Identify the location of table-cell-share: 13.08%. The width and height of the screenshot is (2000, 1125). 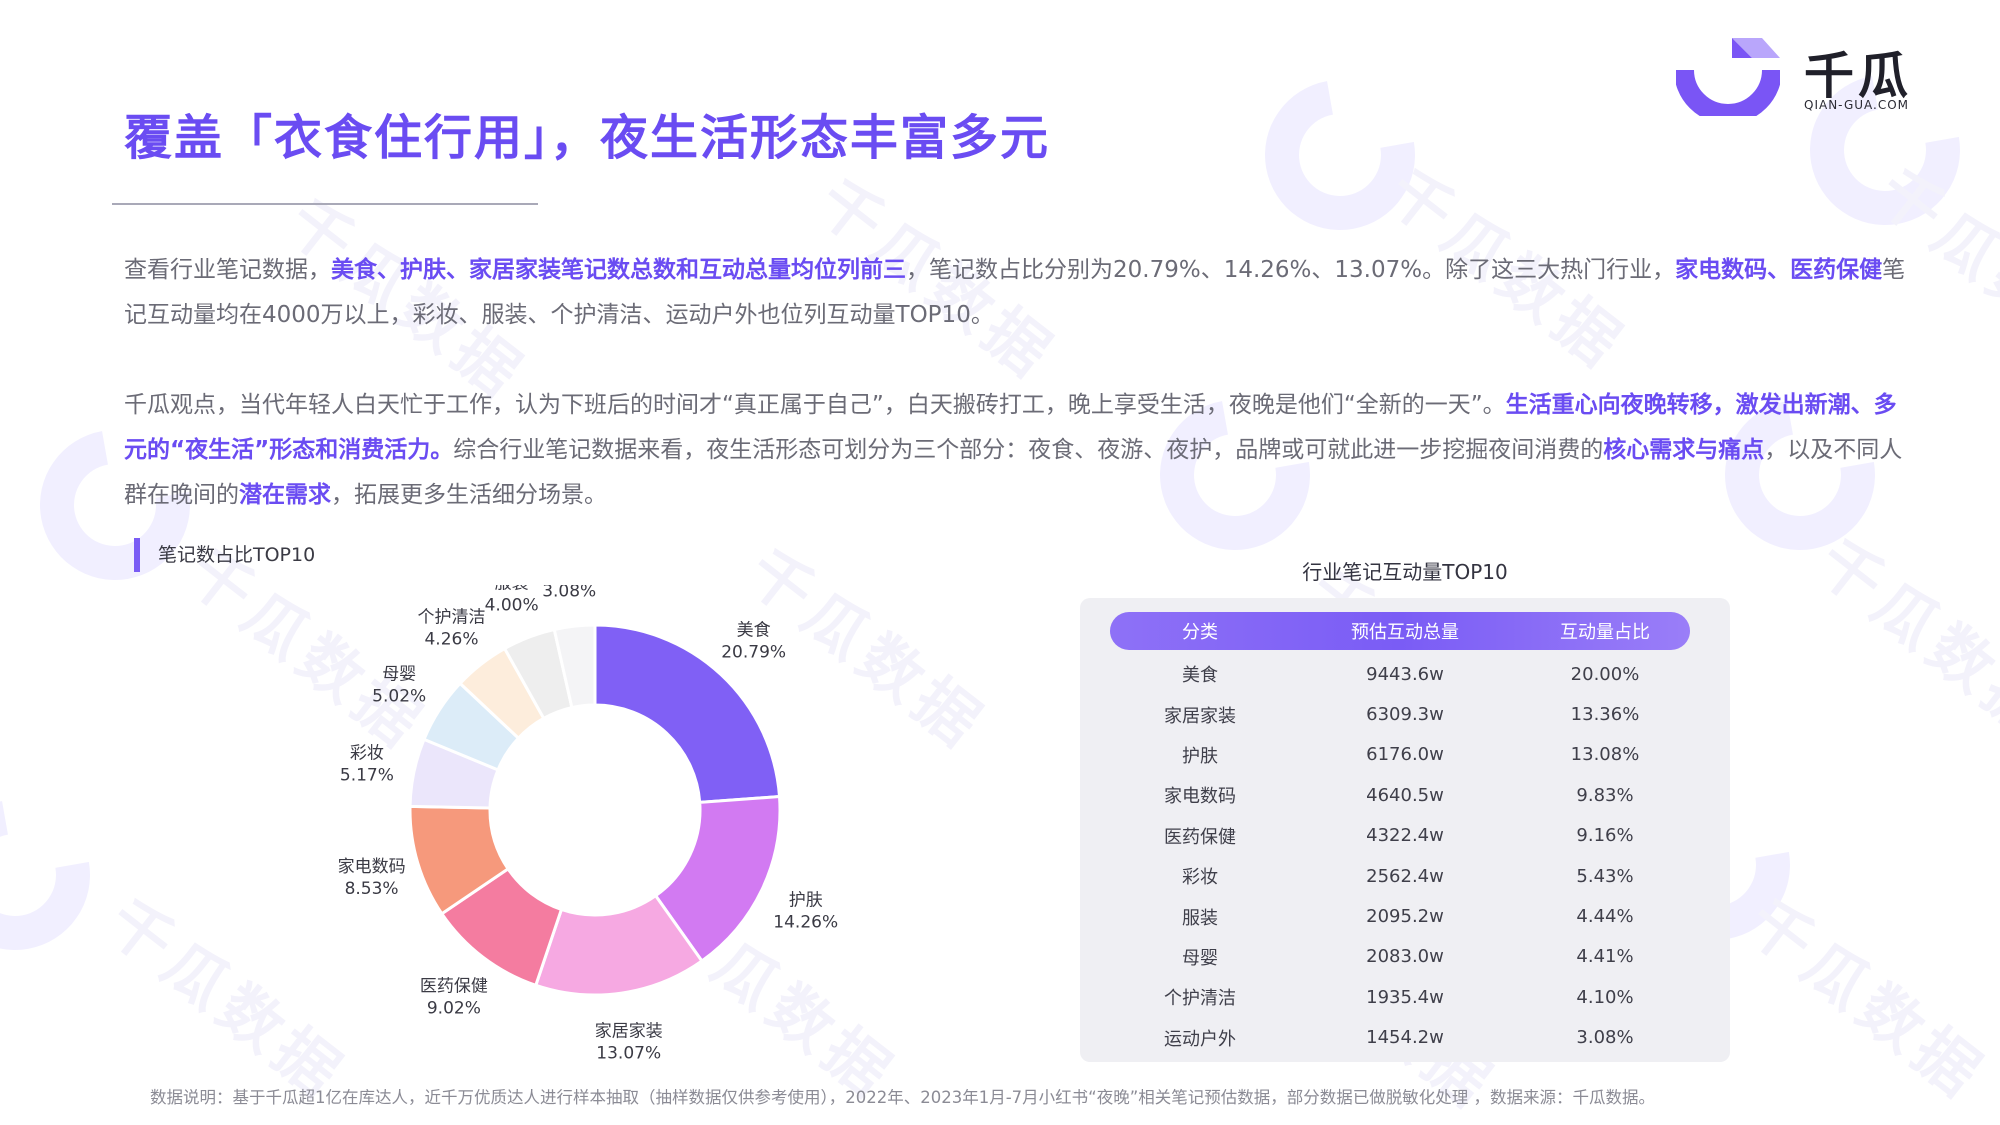
(1605, 755).